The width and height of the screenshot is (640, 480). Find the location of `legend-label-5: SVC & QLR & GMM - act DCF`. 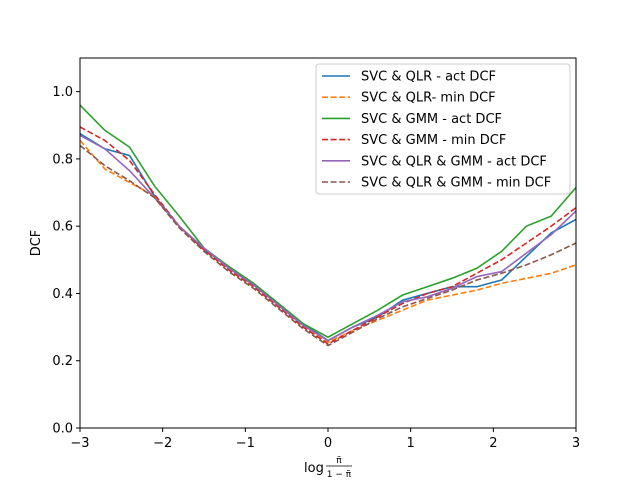

legend-label-5: SVC & QLR & GMM - act DCF is located at coordinates (454, 161).